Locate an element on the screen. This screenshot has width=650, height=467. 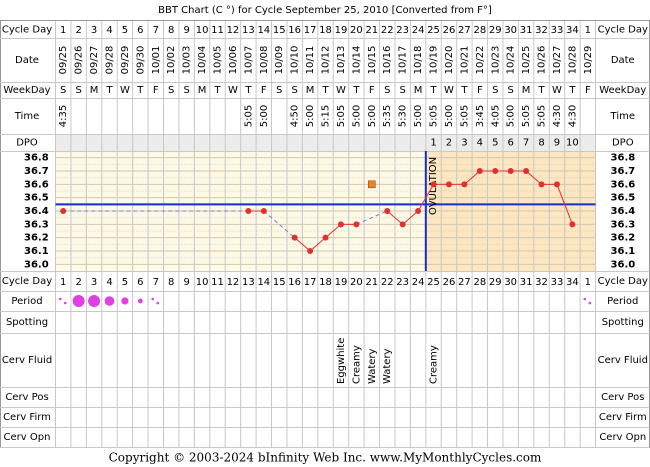
date: 10/21 is located at coordinates (464, 60).